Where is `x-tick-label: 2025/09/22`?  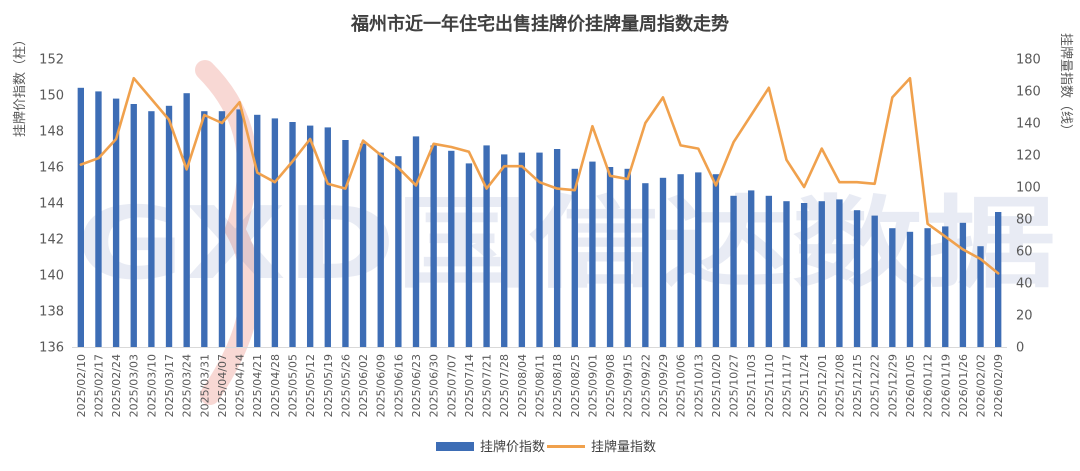
x-tick-label: 2025/09/22 is located at coordinates (645, 385).